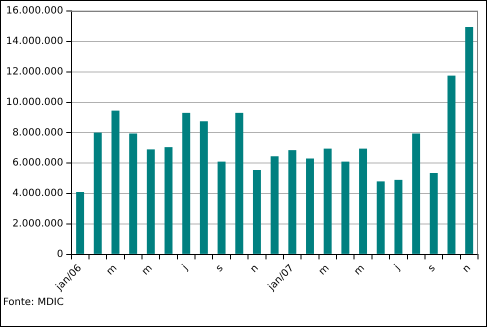 The image size is (487, 327). Describe the element at coordinates (60, 254) in the screenshot. I see `y-tick-label: 0` at that location.